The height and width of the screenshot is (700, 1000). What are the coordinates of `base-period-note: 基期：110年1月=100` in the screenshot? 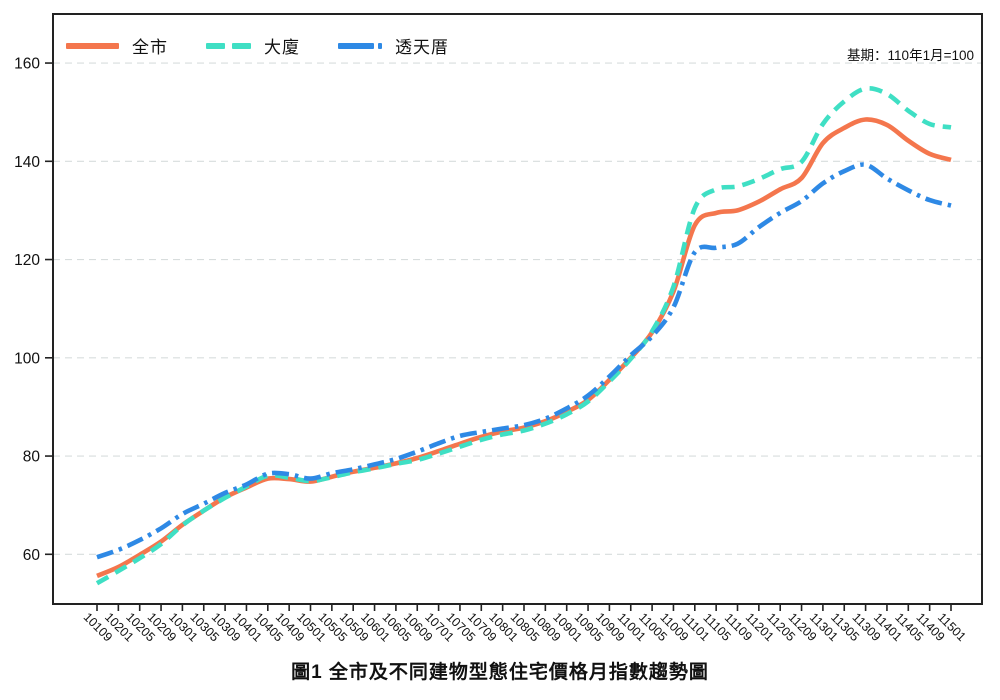 It's located at (910, 55).